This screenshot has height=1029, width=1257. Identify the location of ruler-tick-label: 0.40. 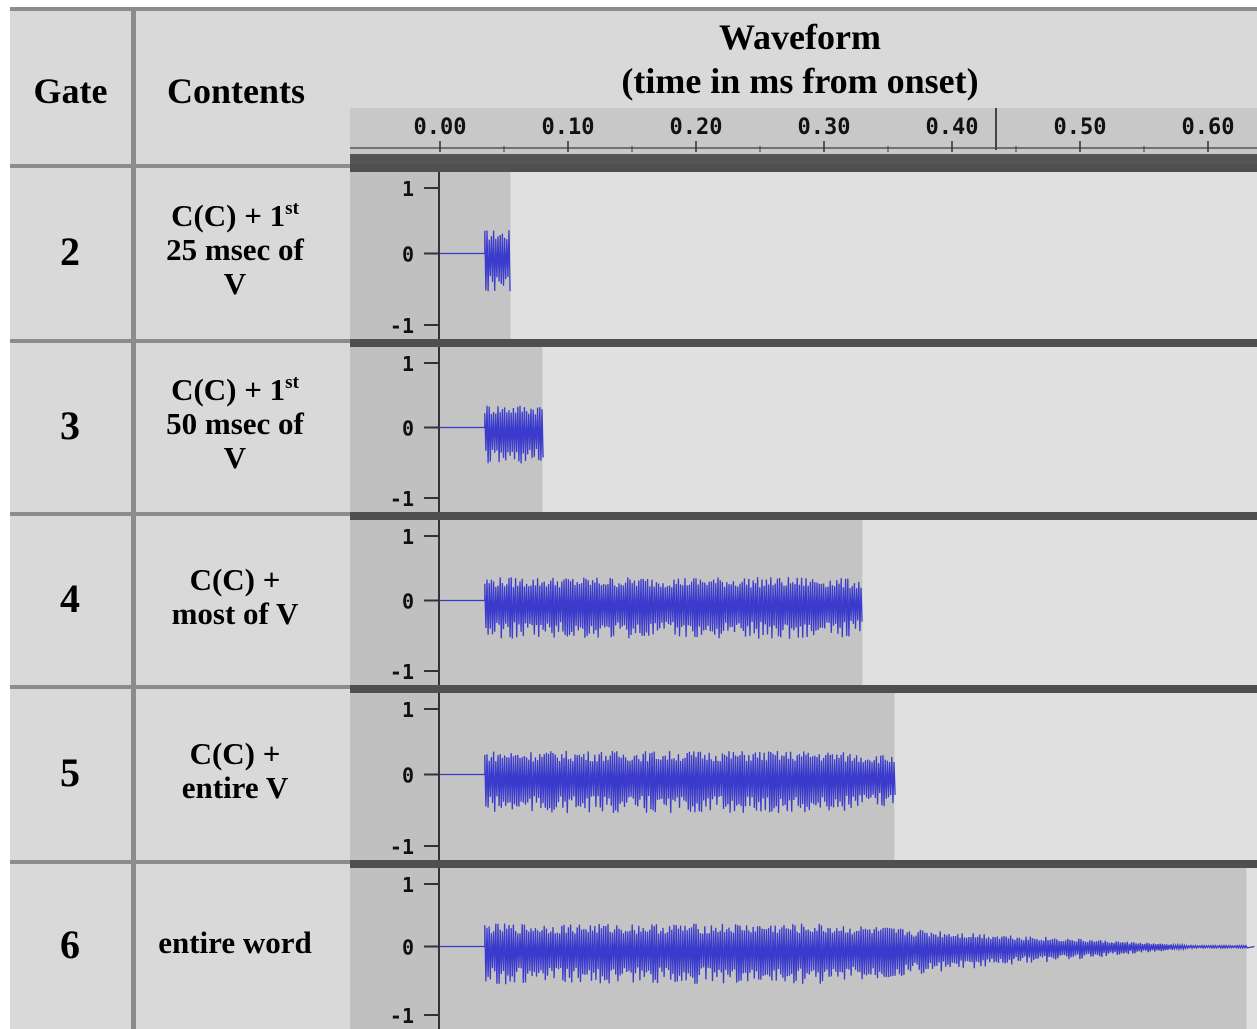
(952, 127).